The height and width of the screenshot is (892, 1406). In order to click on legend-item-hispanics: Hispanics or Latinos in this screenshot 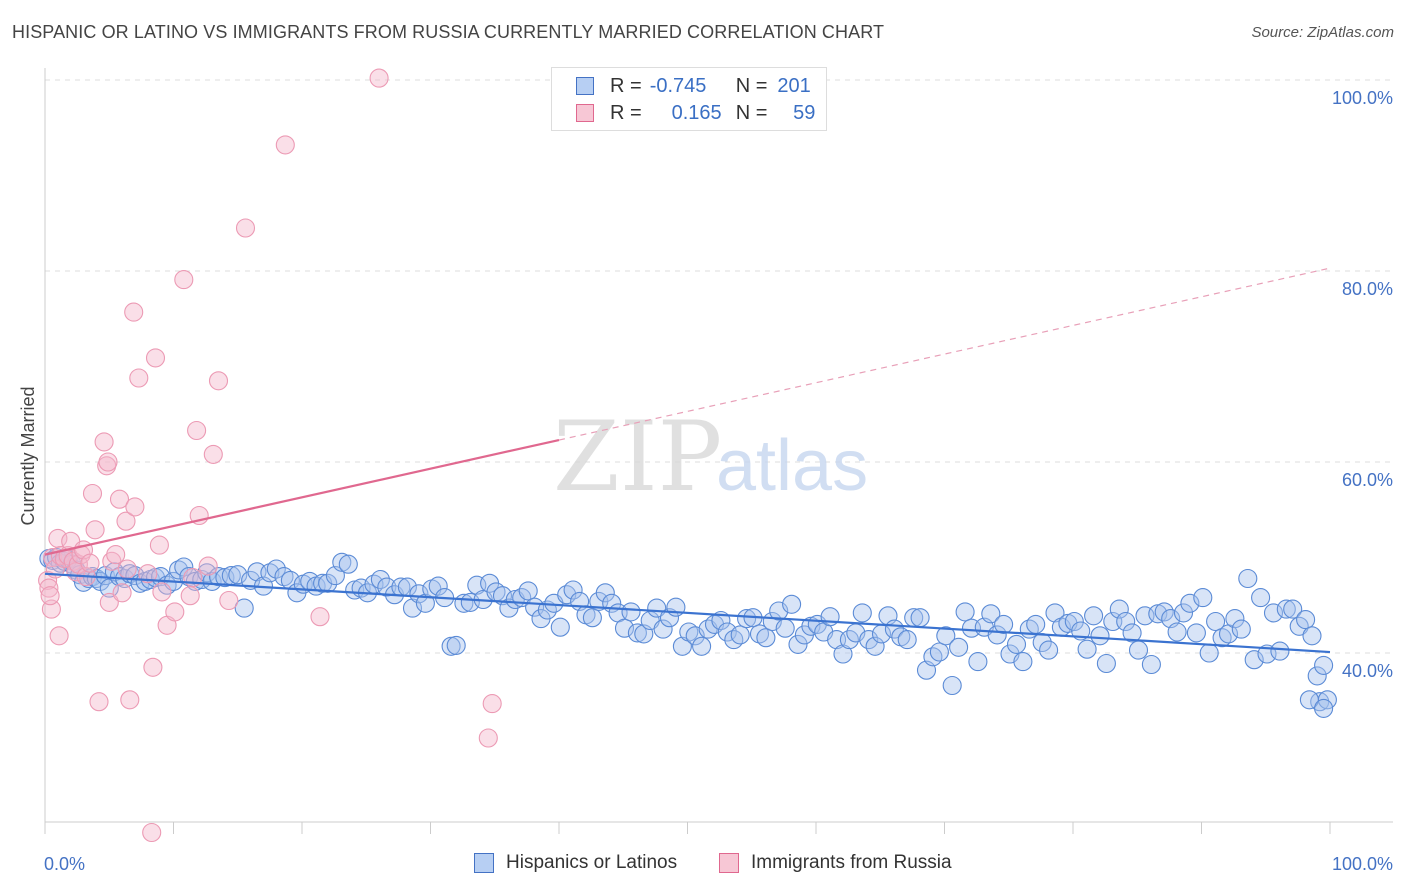, I will do `click(575, 863)`.